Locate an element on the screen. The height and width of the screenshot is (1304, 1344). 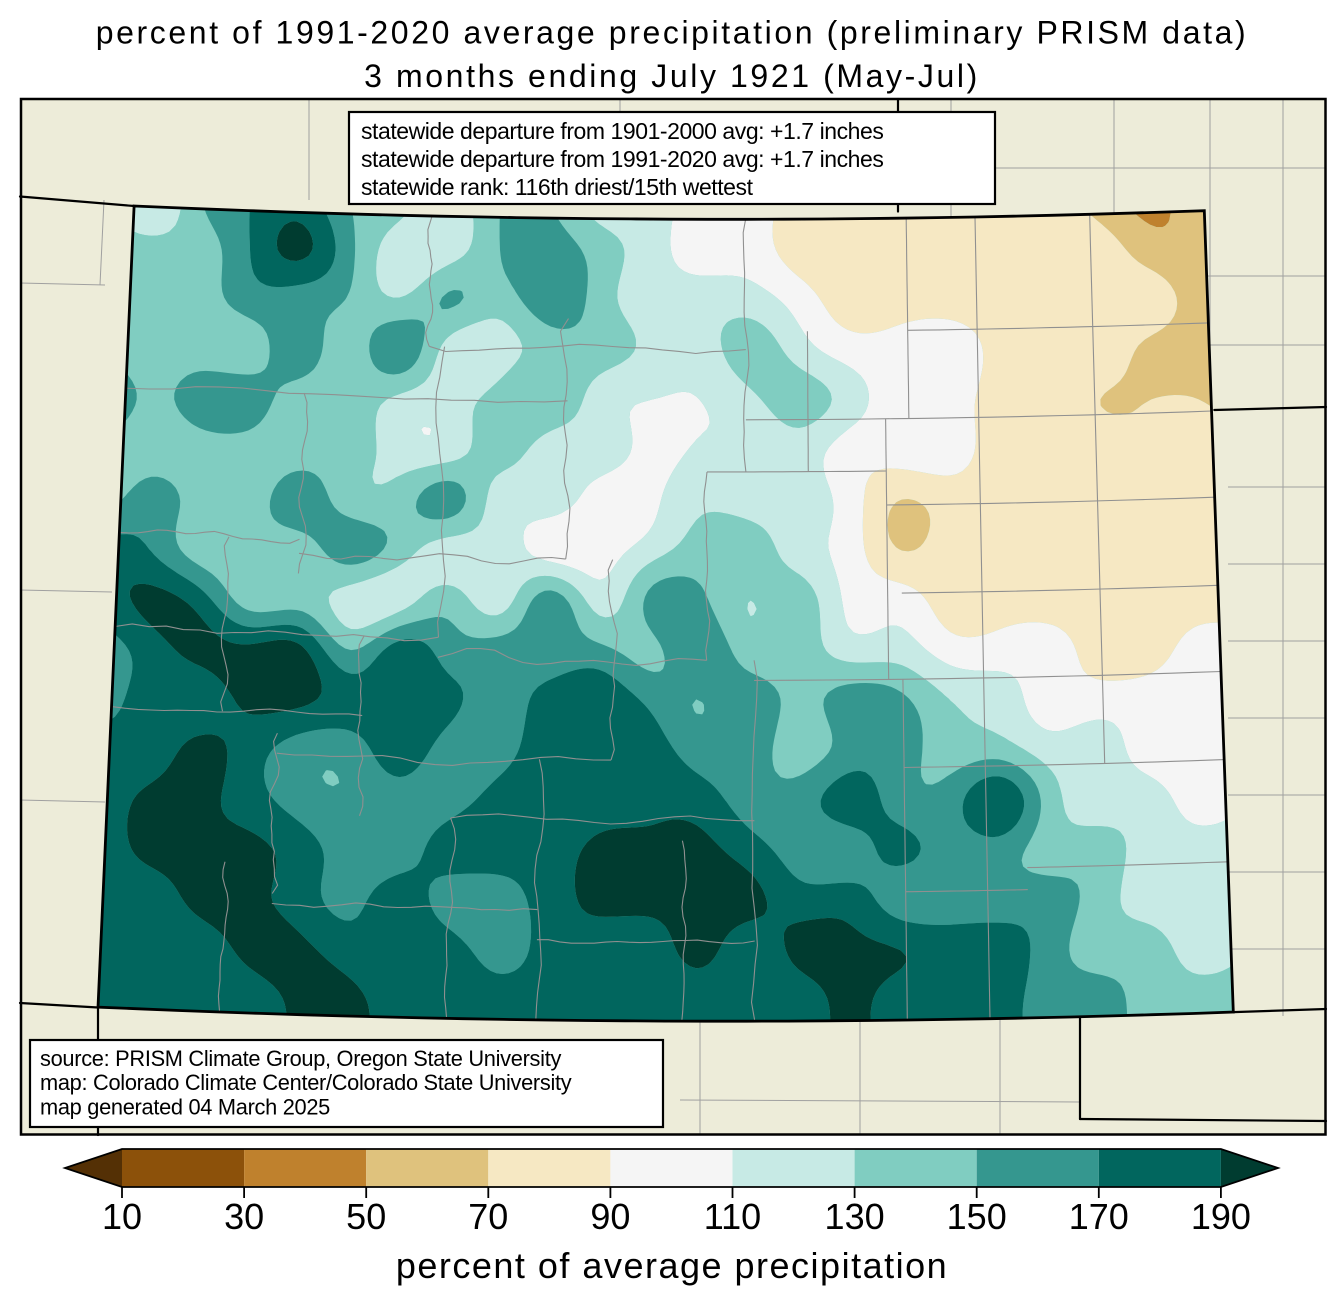
svg-text: 90 is located at coordinates (610, 1216).